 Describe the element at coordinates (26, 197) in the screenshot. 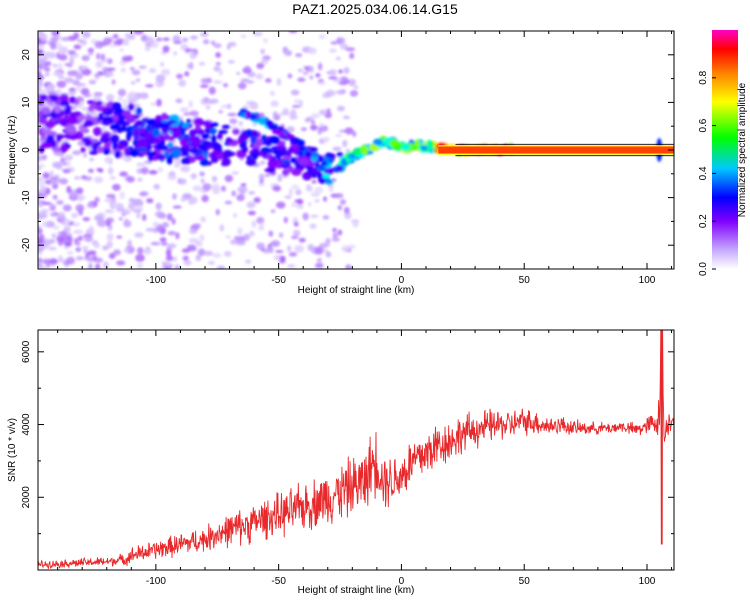

I see `y-tick-label: -10` at that location.